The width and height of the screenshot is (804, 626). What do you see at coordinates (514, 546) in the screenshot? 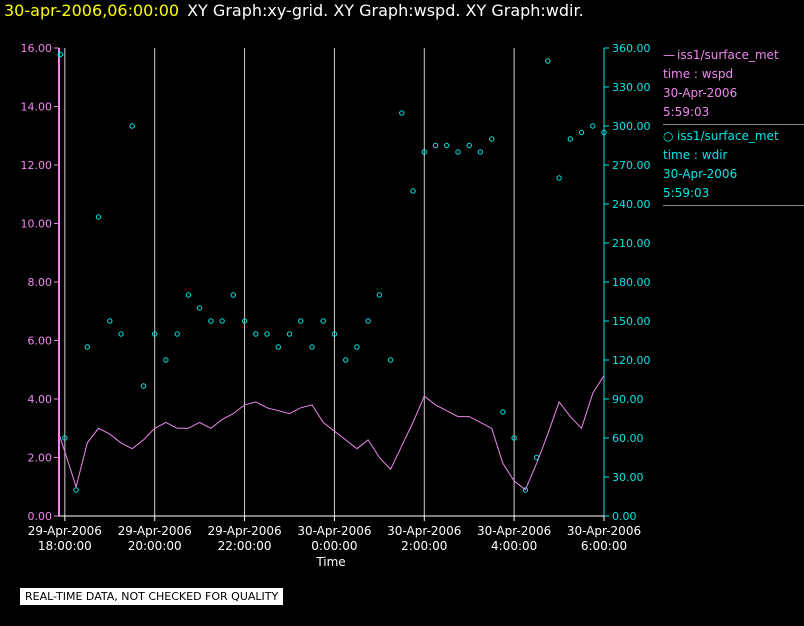
I see `x-tick-time: 4:00:00` at bounding box center [514, 546].